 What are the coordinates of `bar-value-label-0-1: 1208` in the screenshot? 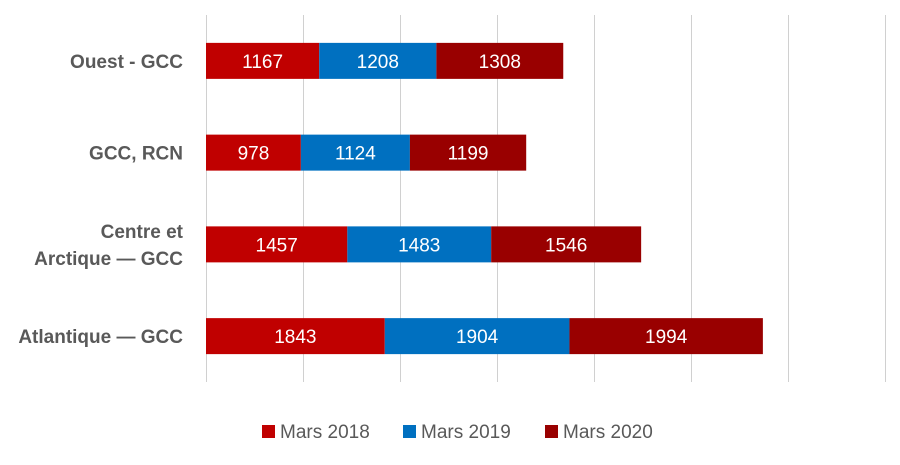 It's located at (378, 62).